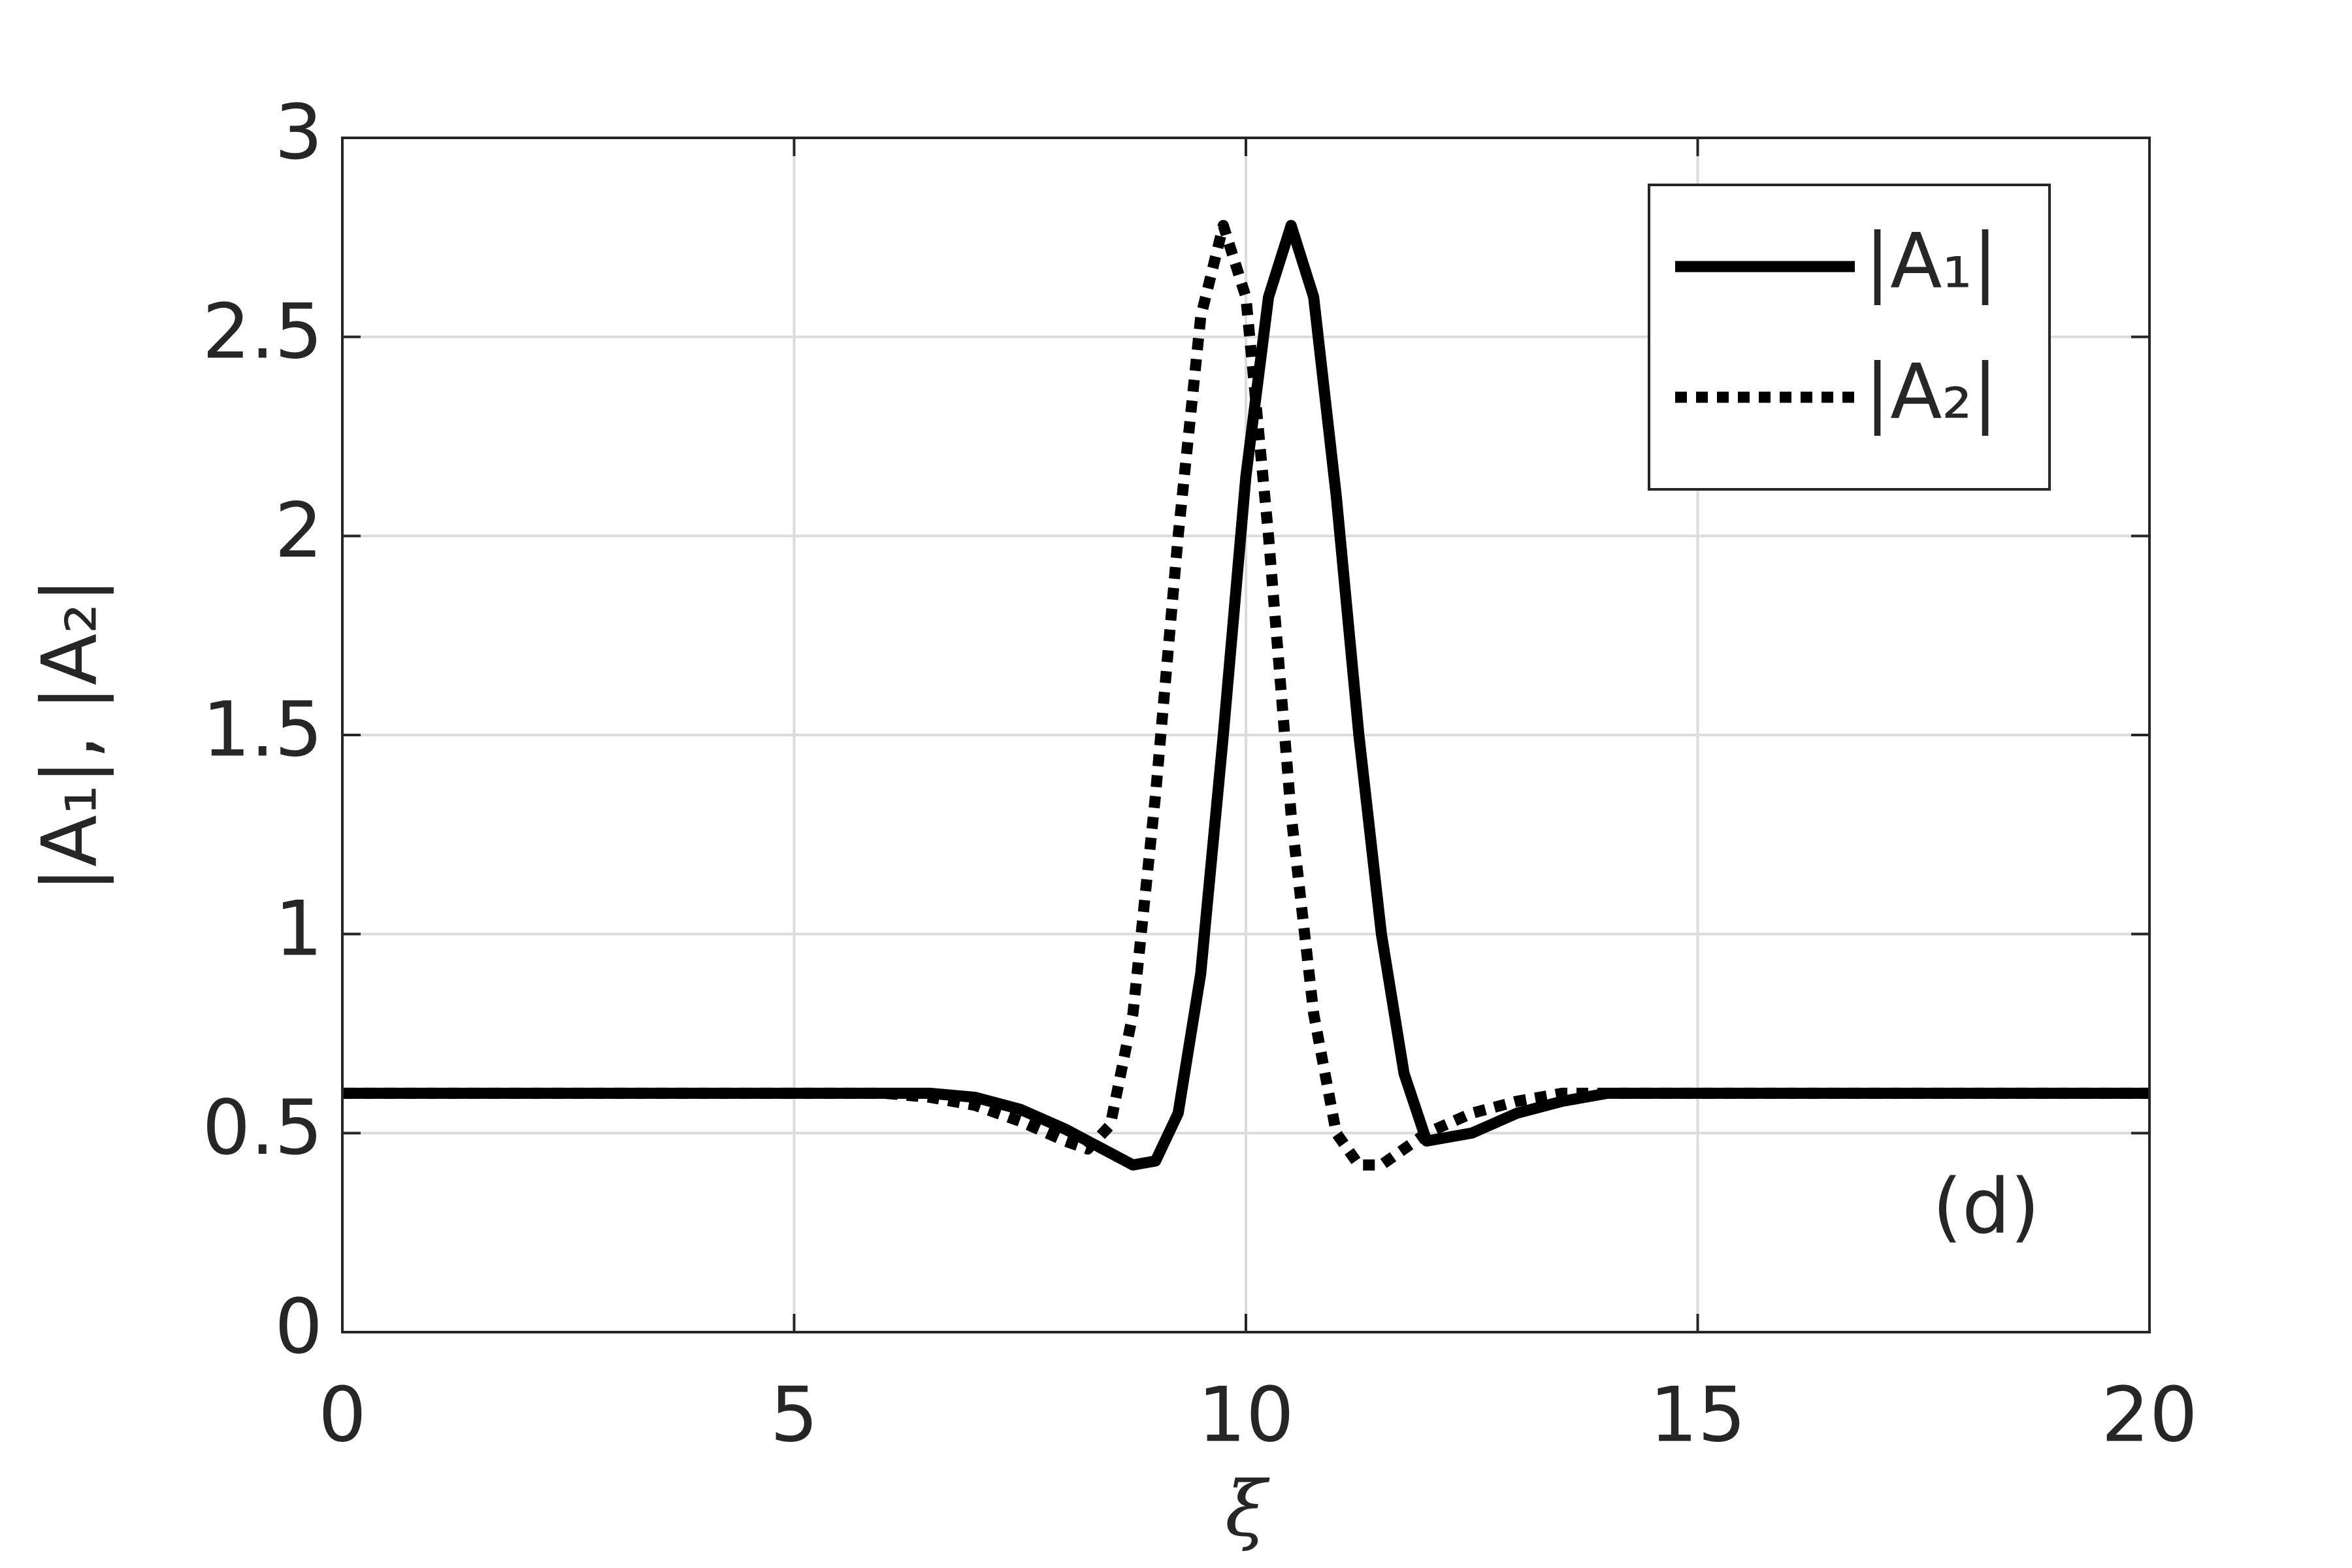 The width and height of the screenshot is (2352, 1568). What do you see at coordinates (70, 735) in the screenshot?
I see `y-axis-label: |A₁|, |A₂|` at bounding box center [70, 735].